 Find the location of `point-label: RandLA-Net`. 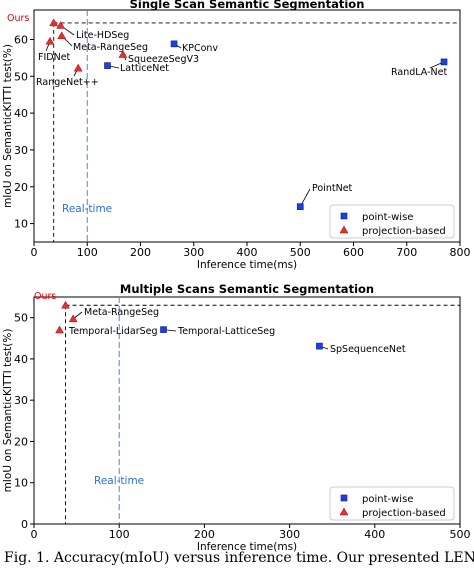

point-label: RandLA-Net is located at coordinates (419, 72).